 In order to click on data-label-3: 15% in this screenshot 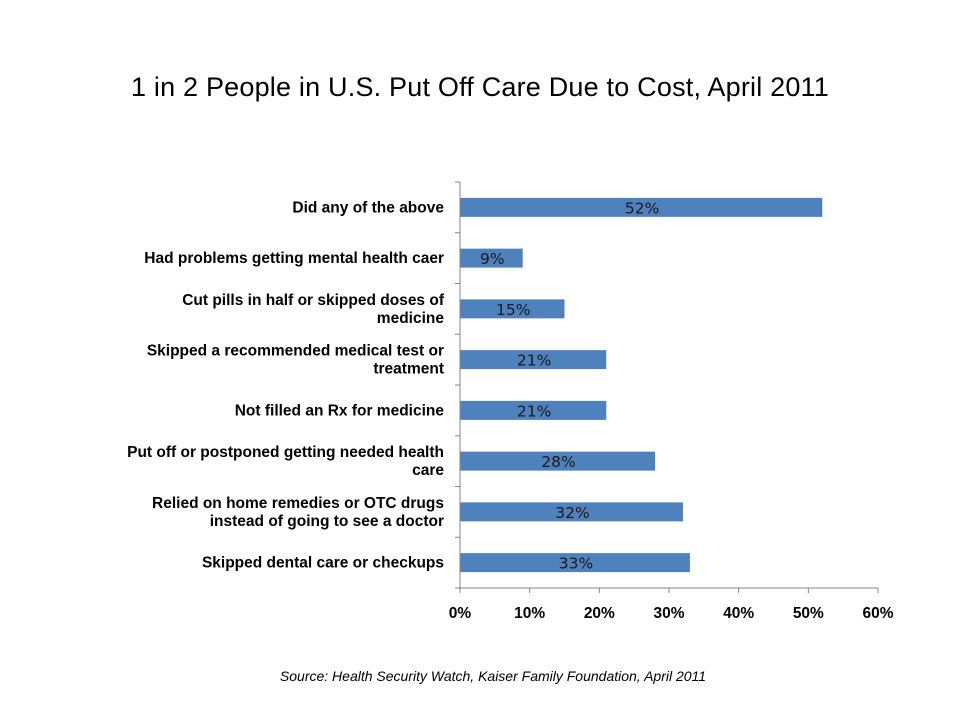, I will do `click(513, 310)`.